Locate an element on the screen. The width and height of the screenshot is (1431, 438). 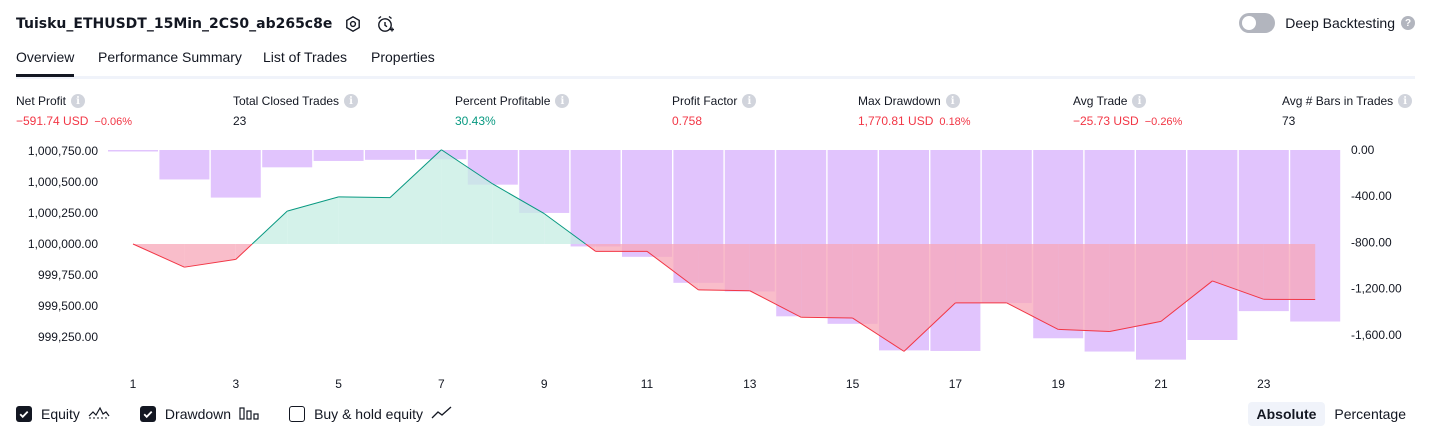
metric-net-profit: Net Profit i −591.74 USD −0.06% is located at coordinates (74, 110).